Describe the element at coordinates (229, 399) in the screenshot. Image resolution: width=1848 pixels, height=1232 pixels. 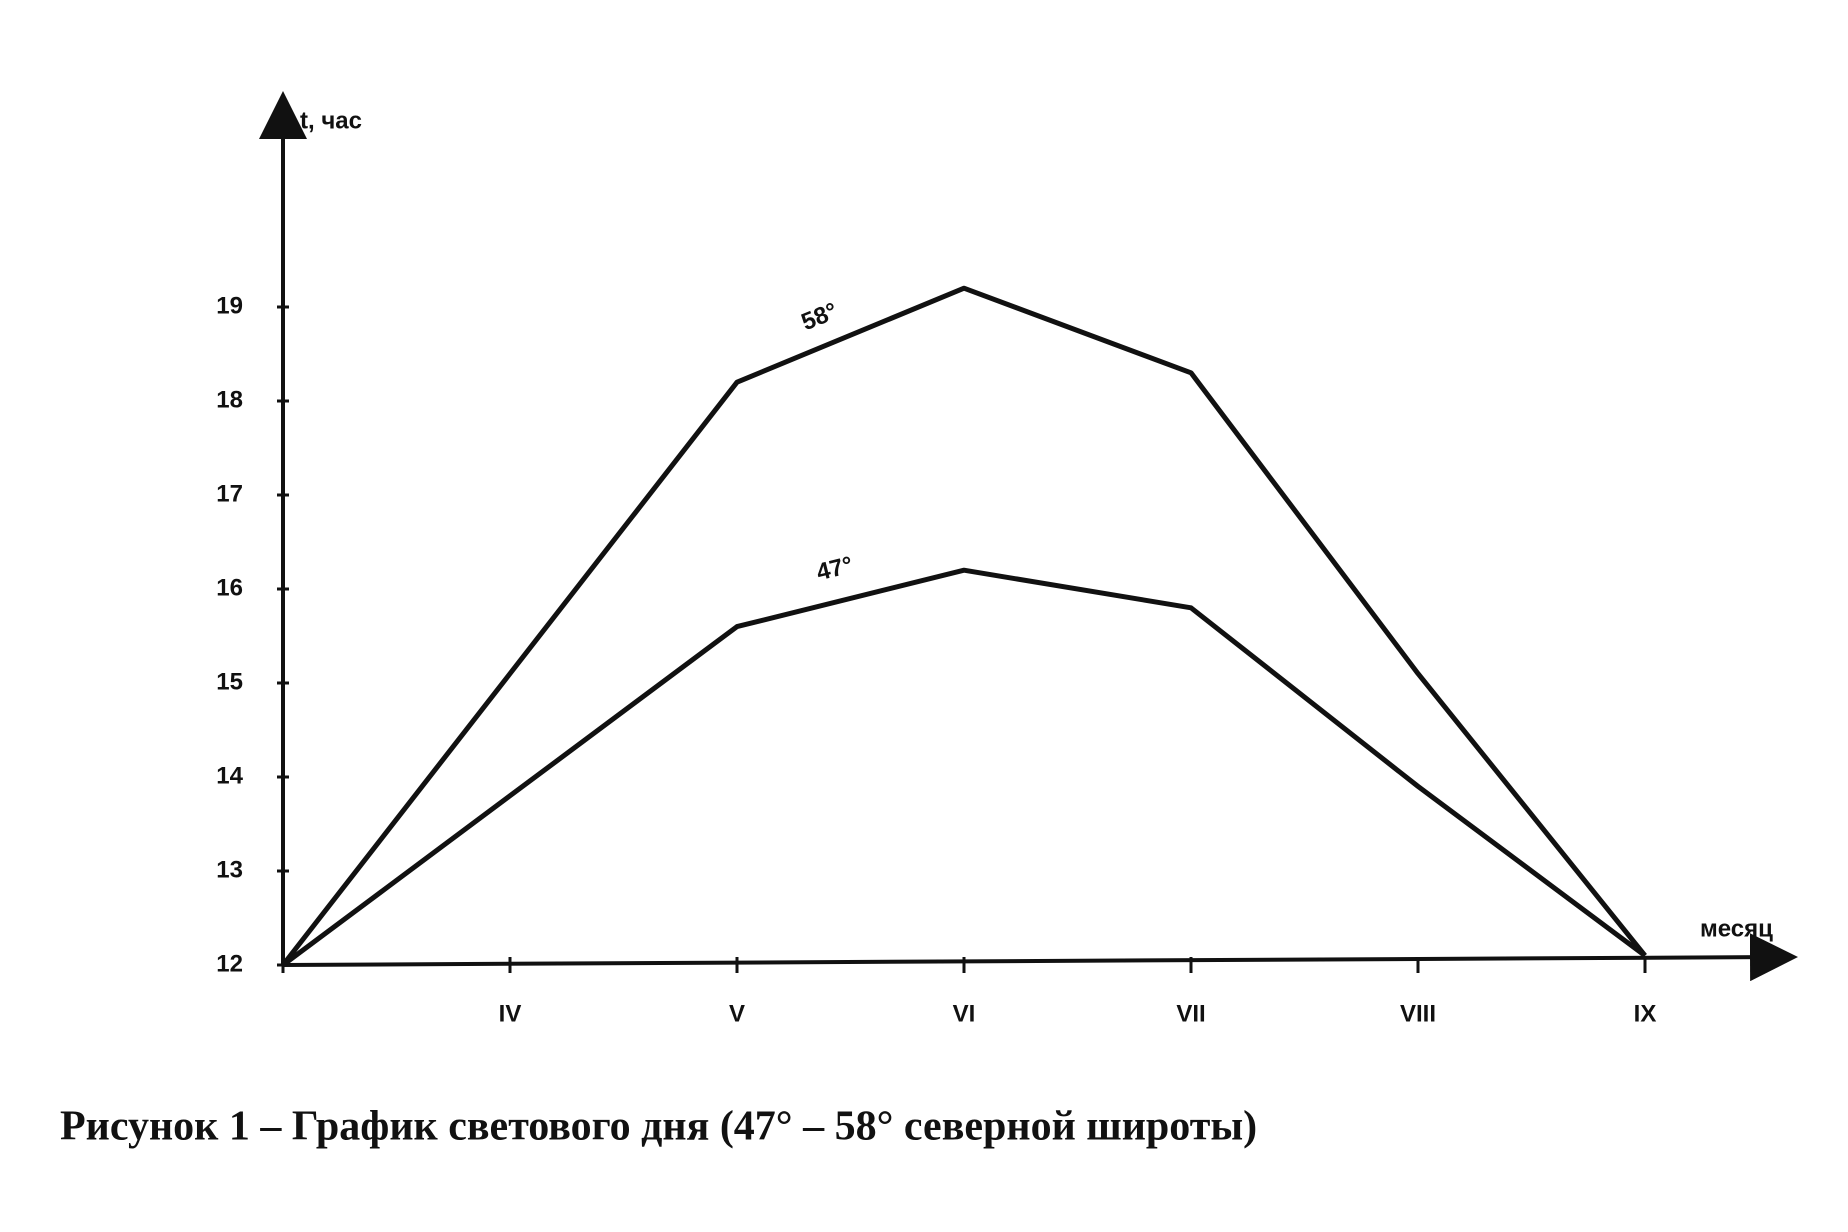
I see `y-tick-label: 18` at that location.